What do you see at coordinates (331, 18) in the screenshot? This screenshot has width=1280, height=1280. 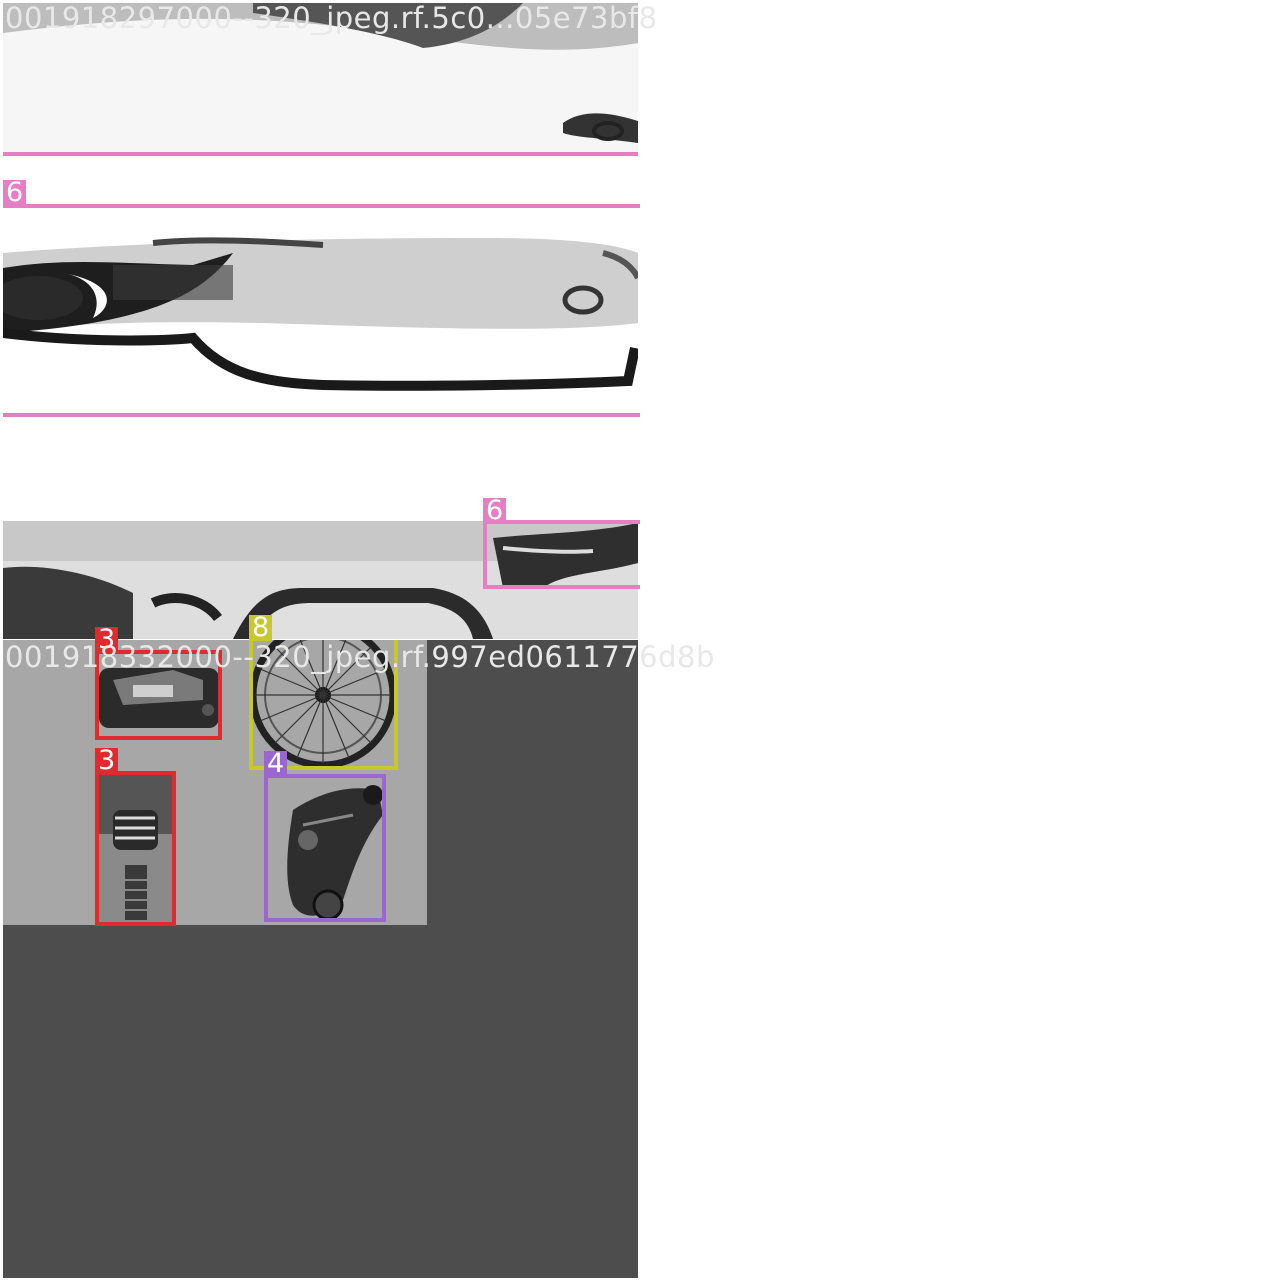 I see `tile-filename: 001918297000--320_jpeg.rf.5c0...05e73bf8` at bounding box center [331, 18].